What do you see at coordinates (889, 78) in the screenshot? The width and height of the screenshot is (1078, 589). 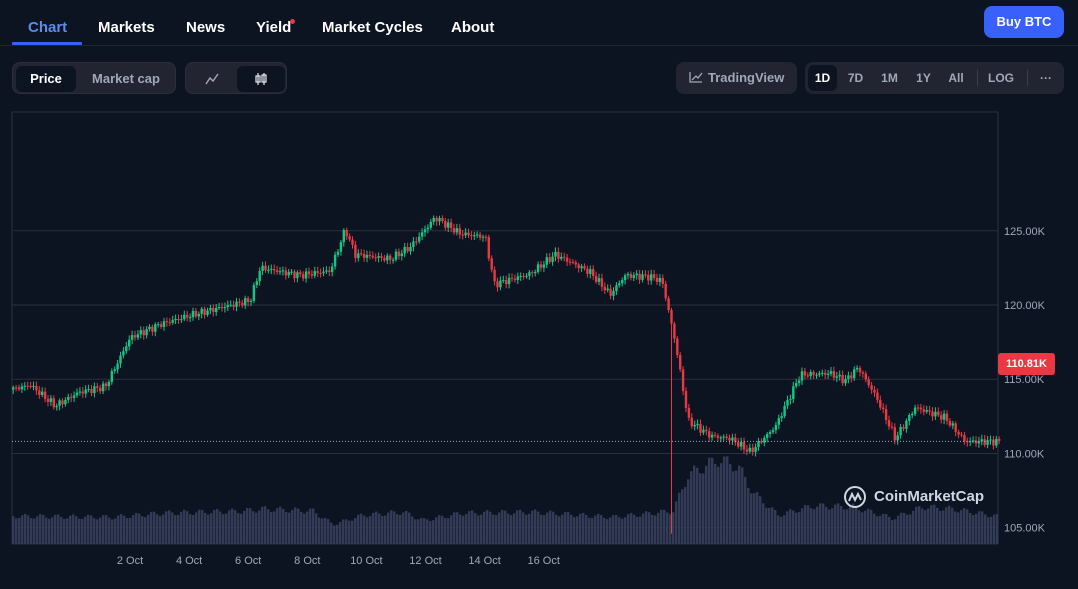 I see `range-1m-button: 1M` at bounding box center [889, 78].